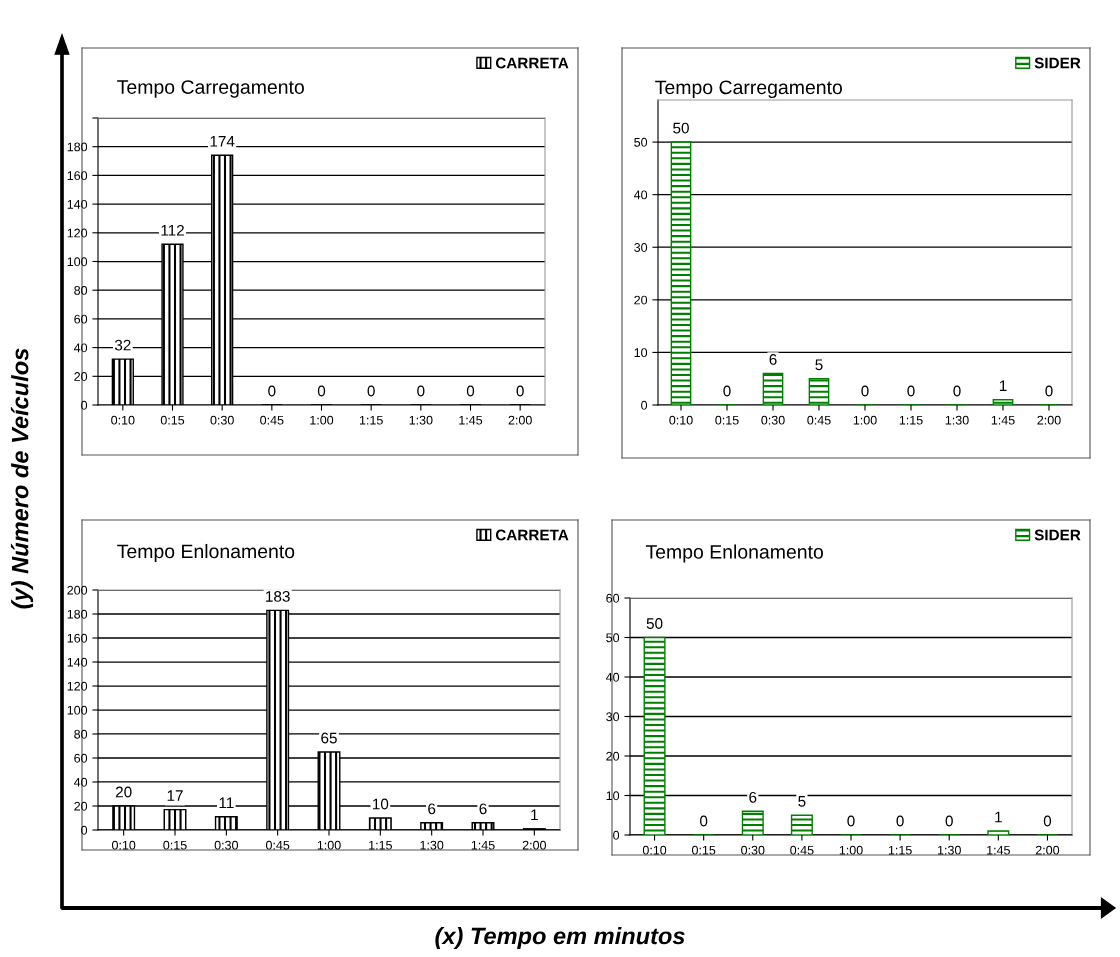 The image size is (1120, 957). I want to click on data-label: 32, so click(122, 345).